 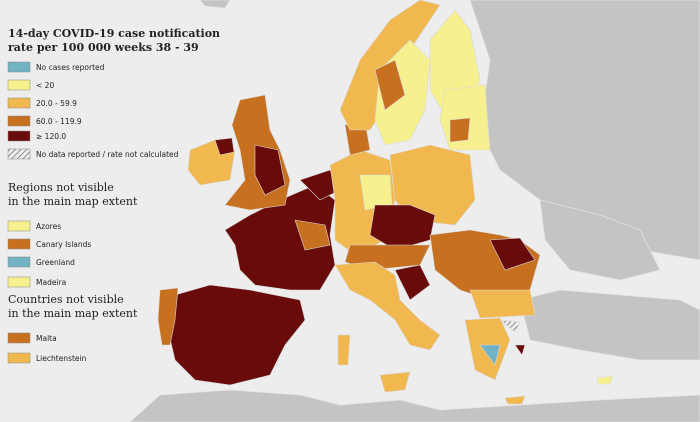 I want to click on title-line: 14-day COVID-19 case notification, so click(x=114, y=33).